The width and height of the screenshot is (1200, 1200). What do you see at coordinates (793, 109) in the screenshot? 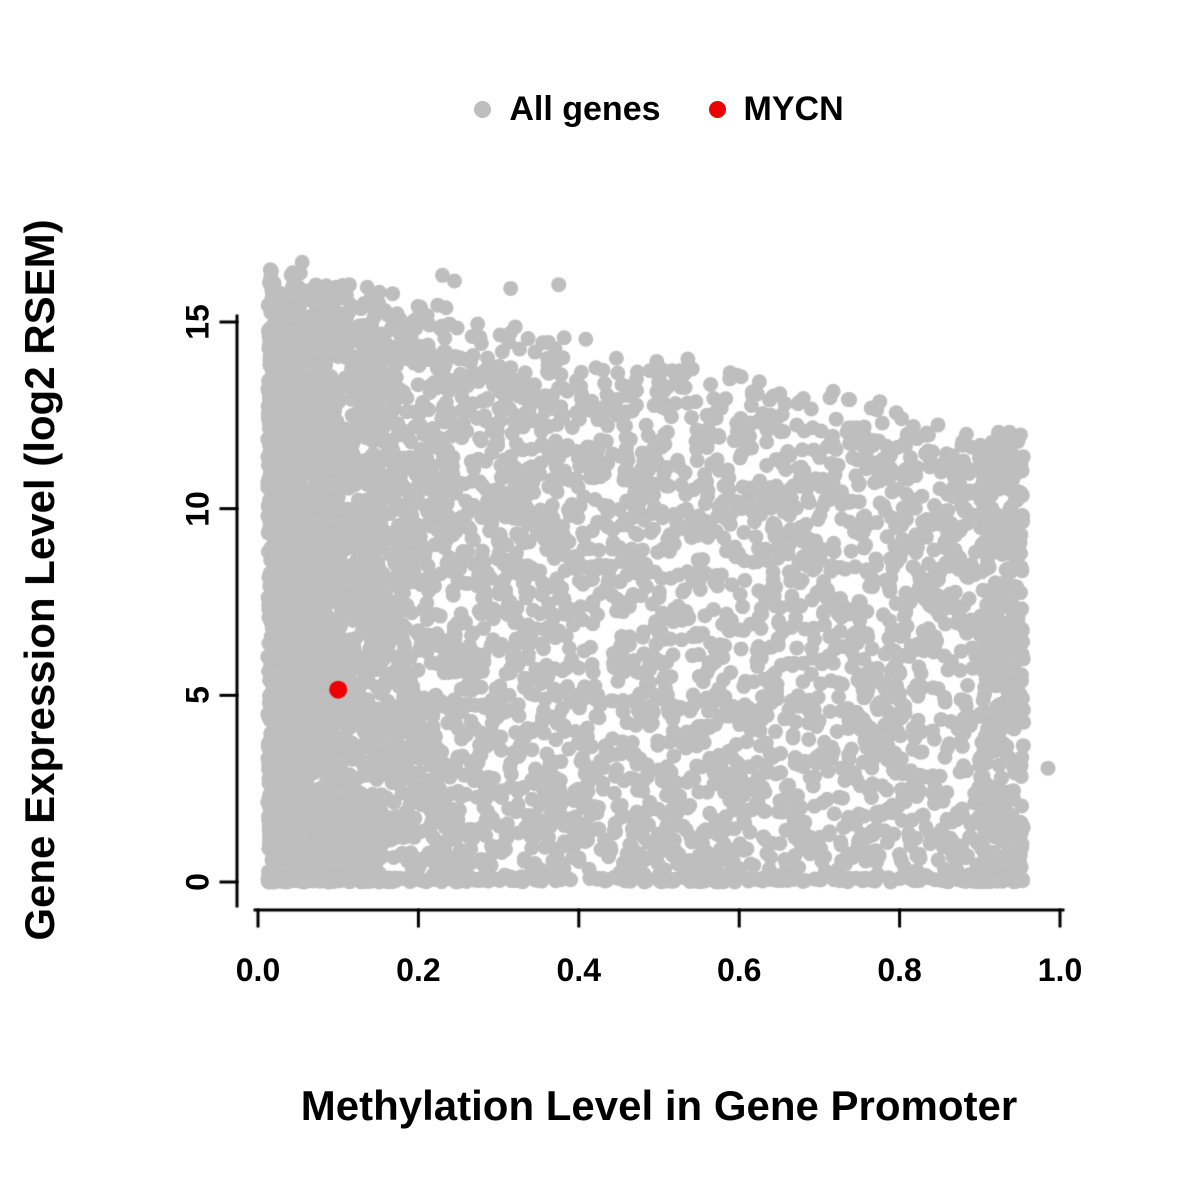
I see `legend-label-mycn: MYCN` at bounding box center [793, 109].